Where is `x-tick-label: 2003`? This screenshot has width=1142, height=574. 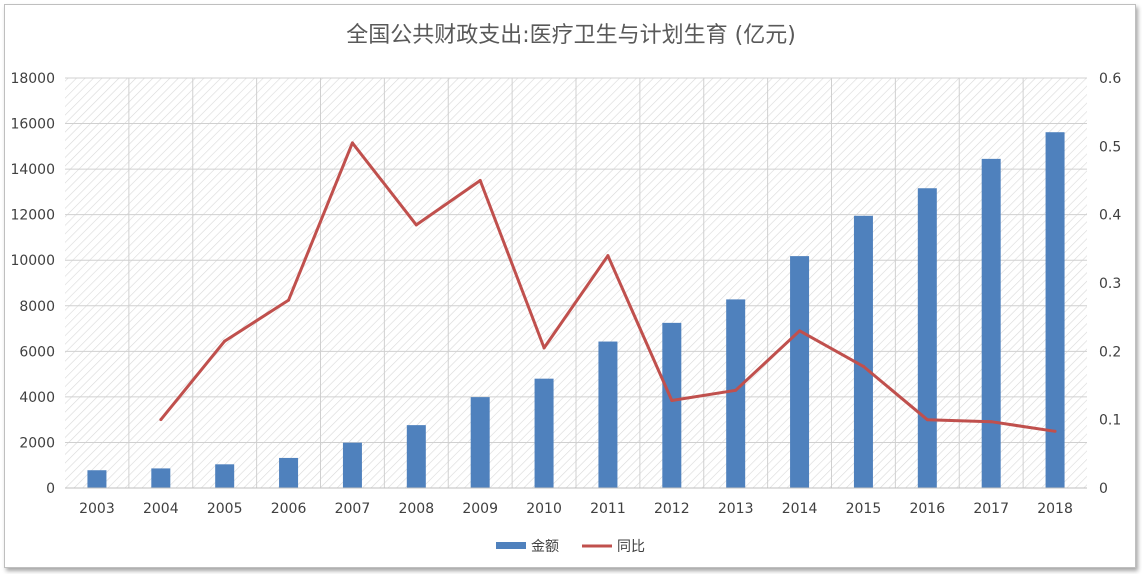
x-tick-label: 2003 is located at coordinates (97, 509).